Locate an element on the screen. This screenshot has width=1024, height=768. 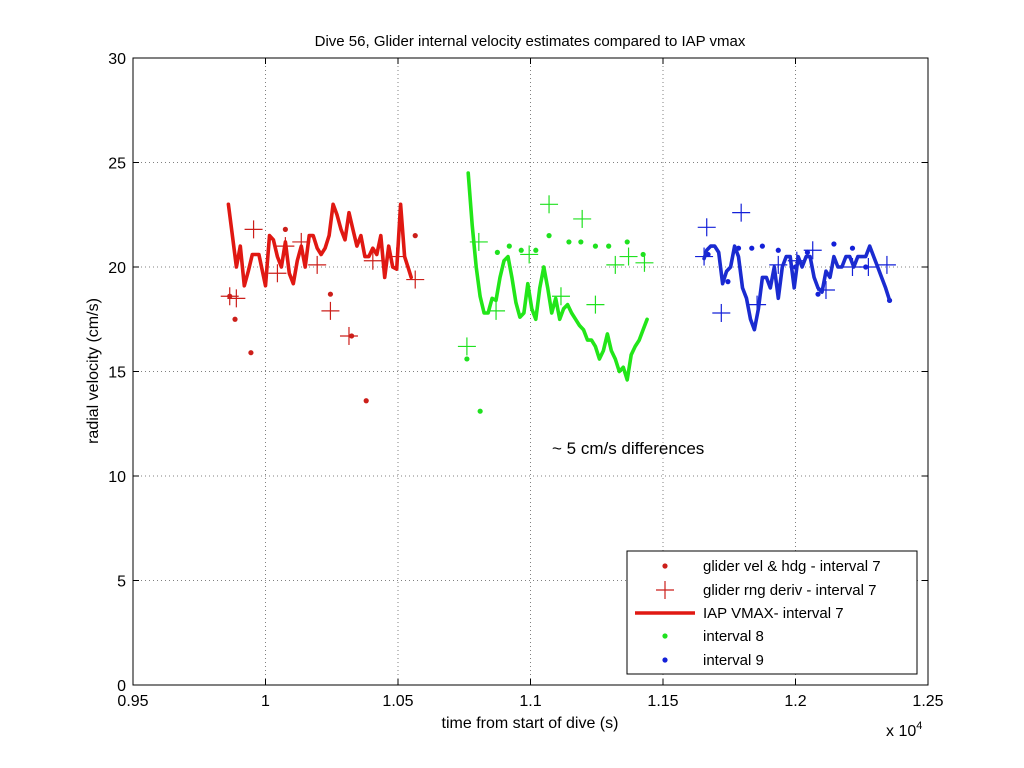
legend-entry: IAP VMAX- interval 7 is located at coordinates (739, 613).